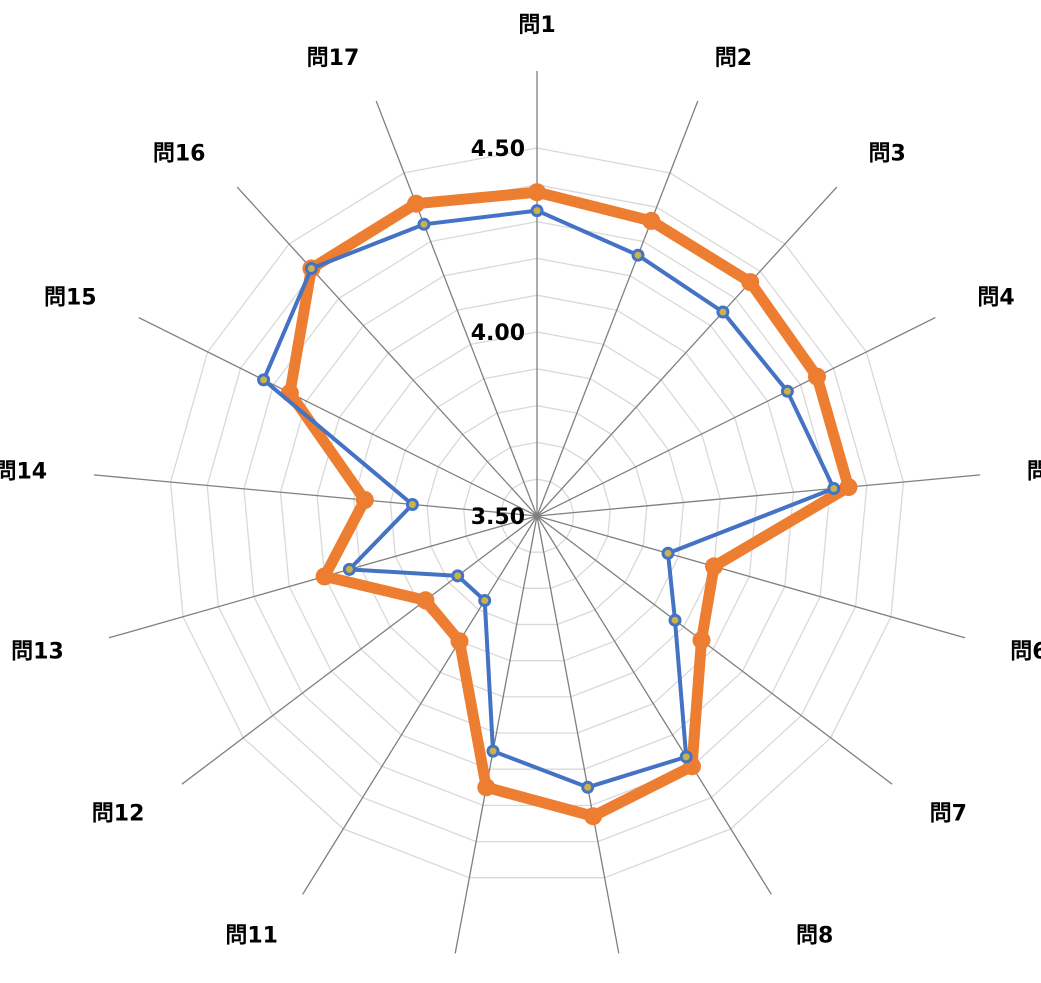 This screenshot has width=1041, height=983. Describe the element at coordinates (536, 25) in the screenshot. I see `category-label: 問1` at that location.